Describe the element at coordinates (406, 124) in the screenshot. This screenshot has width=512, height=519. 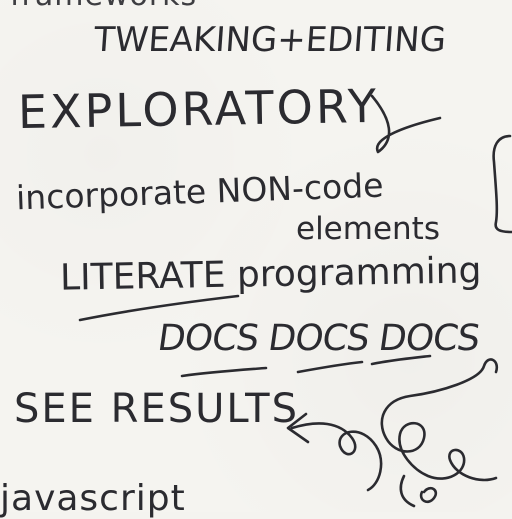
I see `exploratory-tail-stroke` at that location.